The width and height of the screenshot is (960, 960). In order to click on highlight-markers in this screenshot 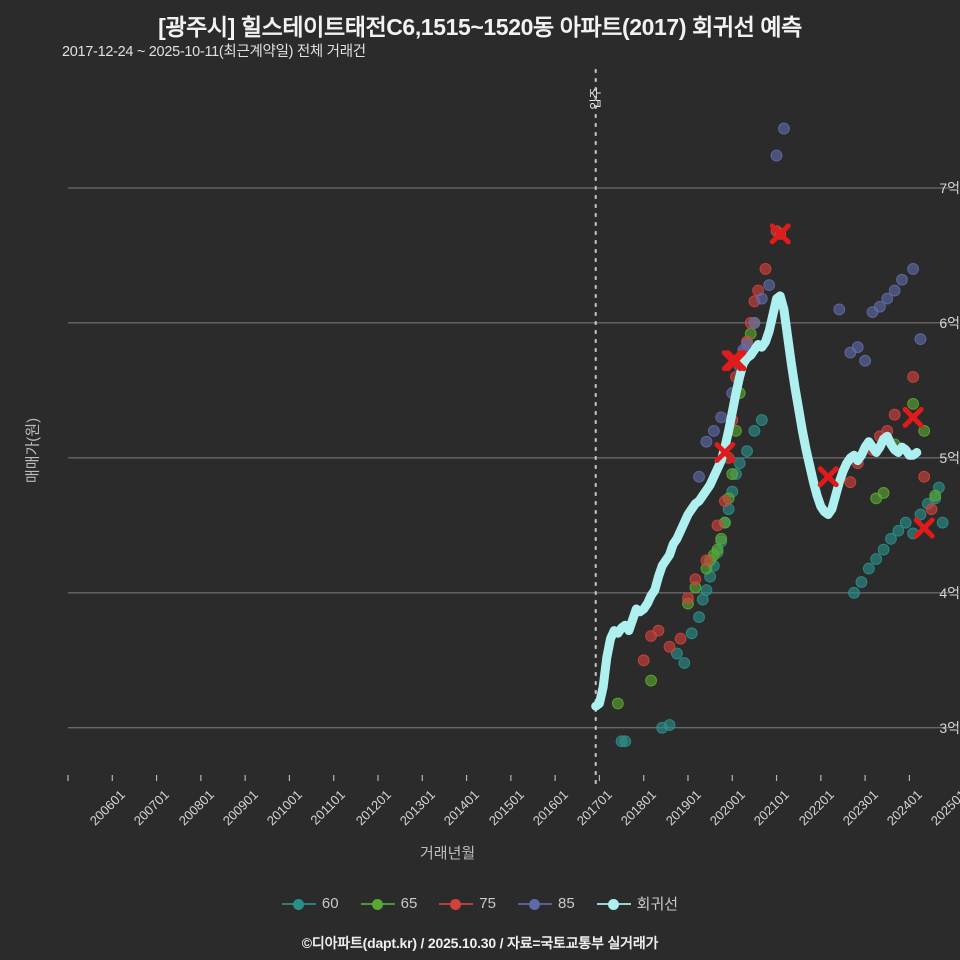, I will do `click(824, 381)`.